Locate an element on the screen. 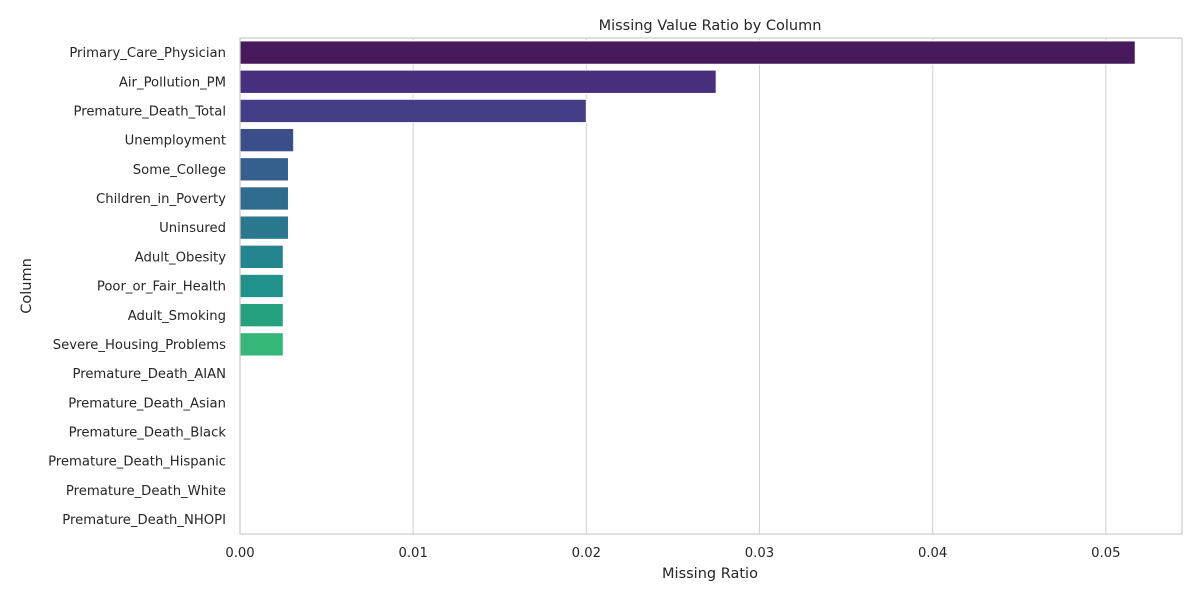 The width and height of the screenshot is (1200, 604). y-tick-label: Premature_Death_Black is located at coordinates (148, 432).